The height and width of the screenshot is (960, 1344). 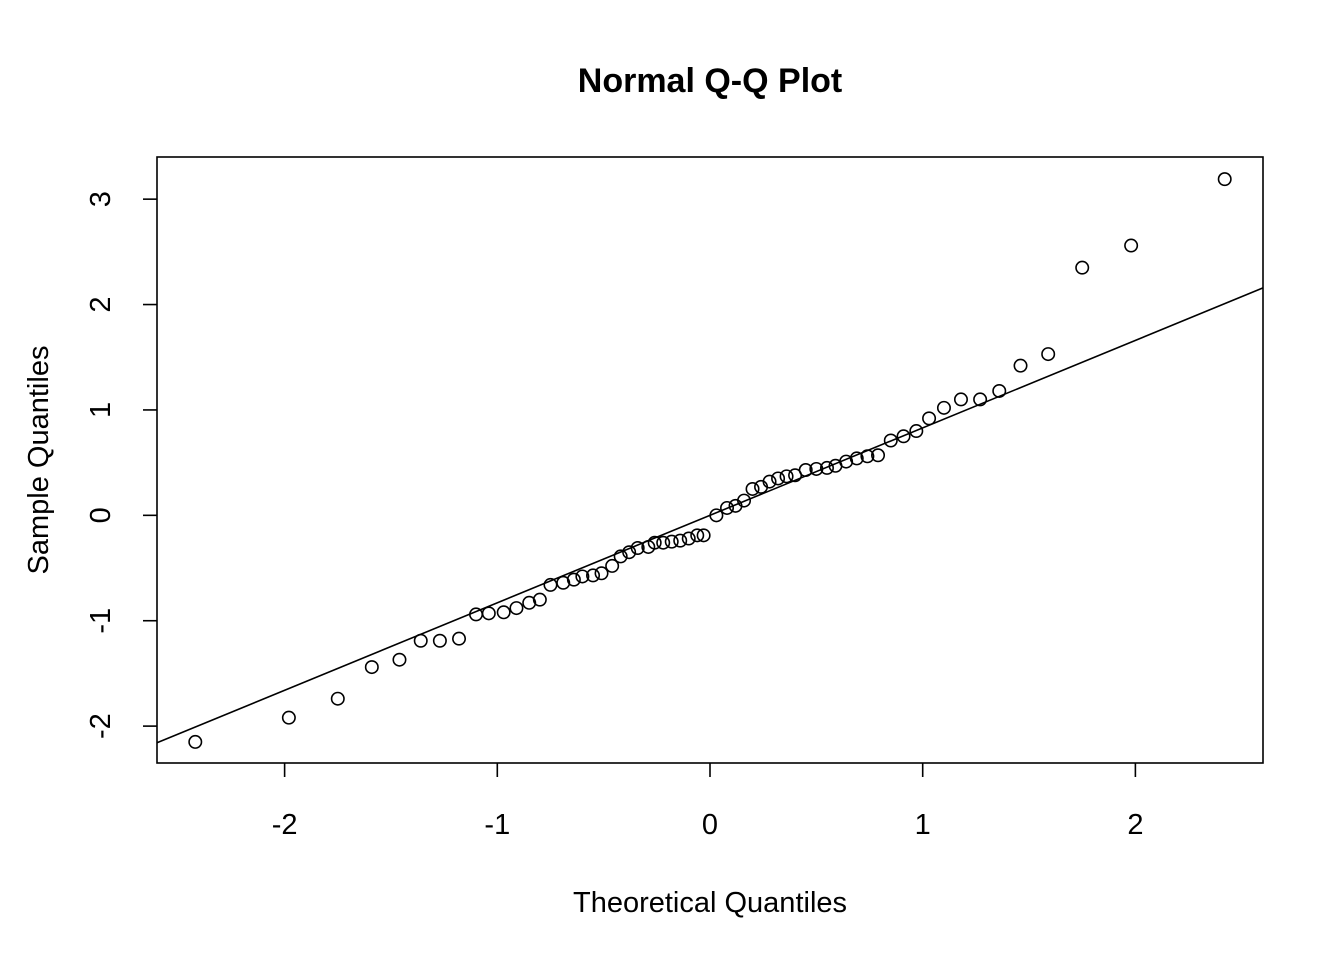 What do you see at coordinates (39, 460) in the screenshot?
I see `y-axis-label: Sample Quantiles` at bounding box center [39, 460].